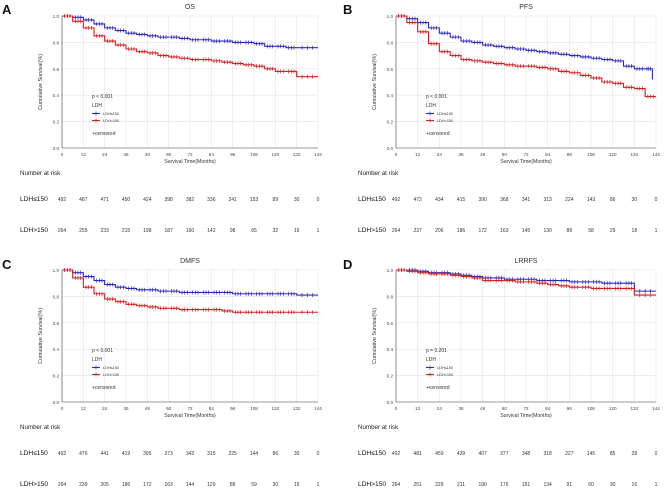  What do you see at coordinates (83, 200) in the screenshot?
I see `risk-value: 487` at bounding box center [83, 200].